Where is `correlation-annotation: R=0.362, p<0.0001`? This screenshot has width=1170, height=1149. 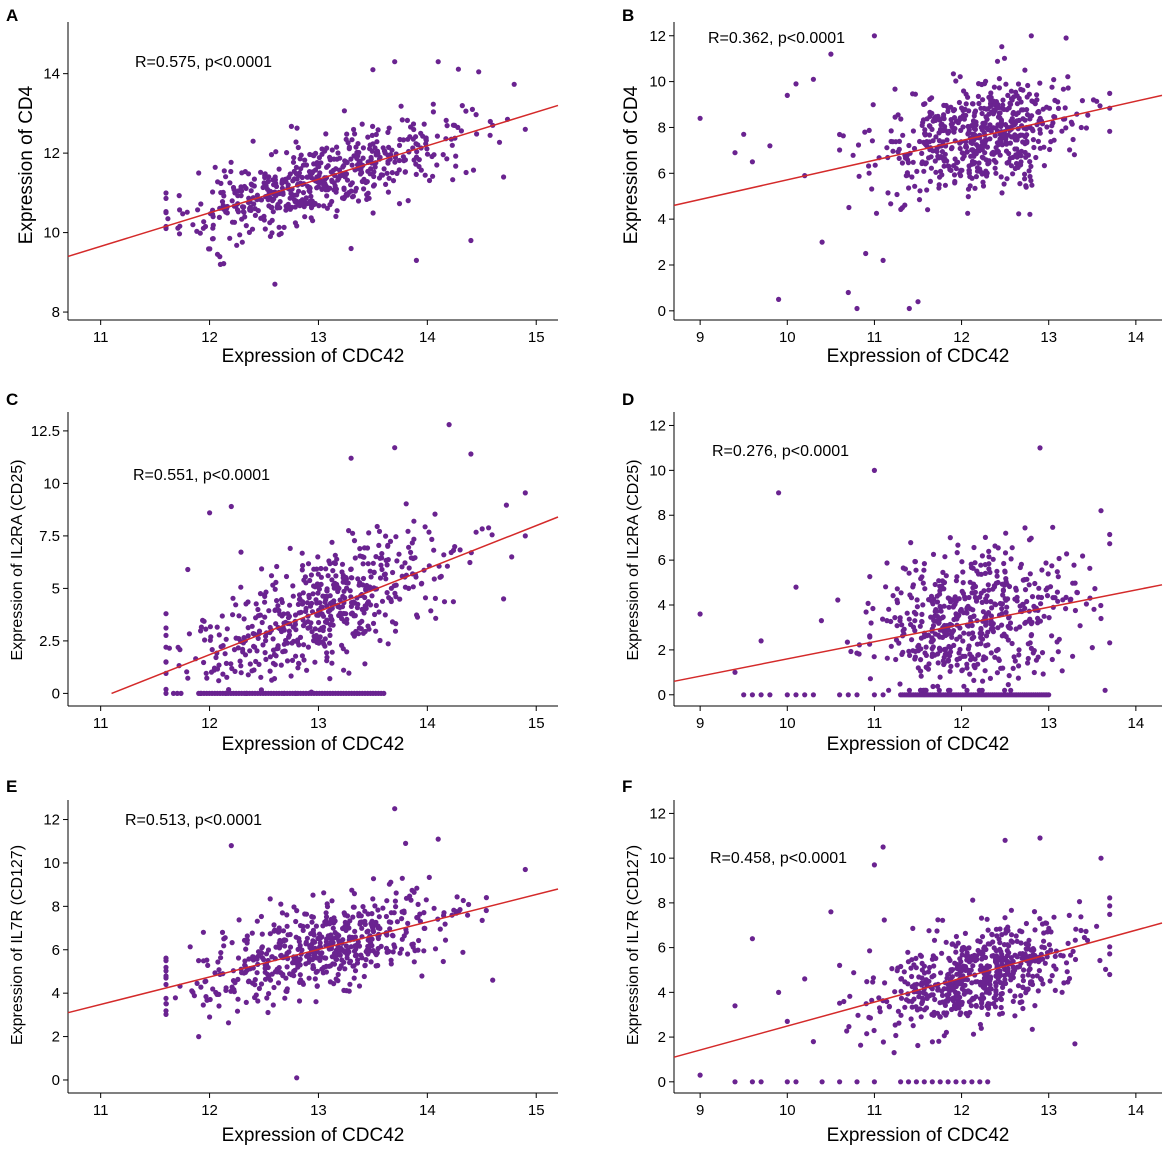
correlation-annotation: R=0.362, p<0.0001 is located at coordinates (776, 38).